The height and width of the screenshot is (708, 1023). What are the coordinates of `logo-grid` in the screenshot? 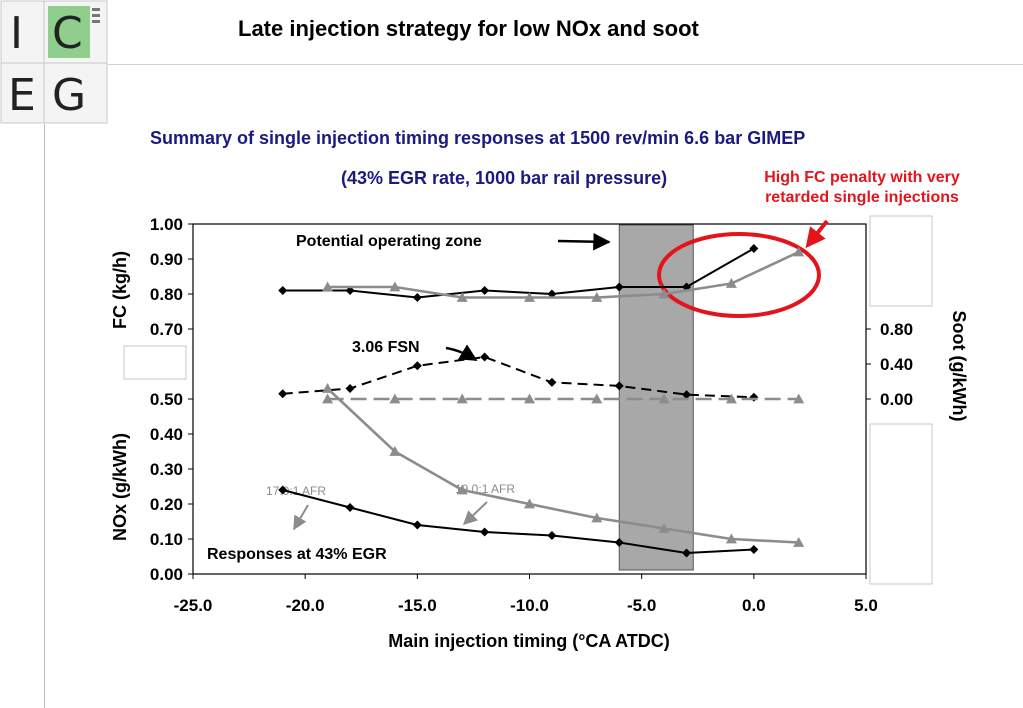 It's located at (54, 62).